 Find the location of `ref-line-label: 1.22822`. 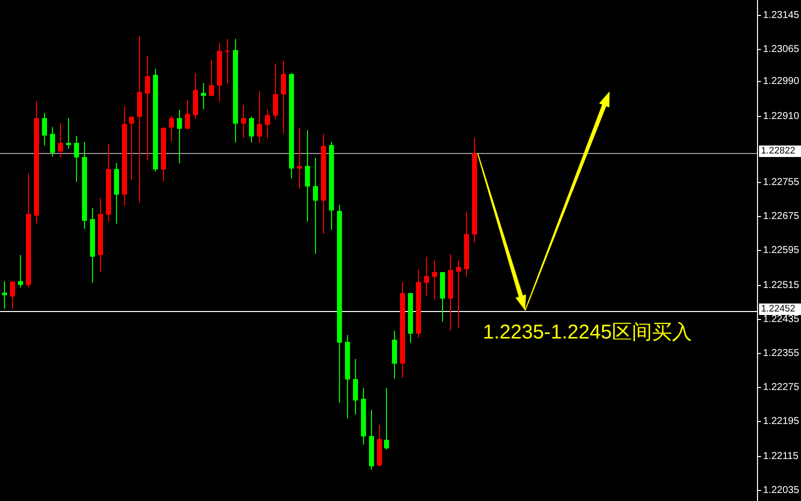

ref-line-label: 1.22822 is located at coordinates (778, 151).